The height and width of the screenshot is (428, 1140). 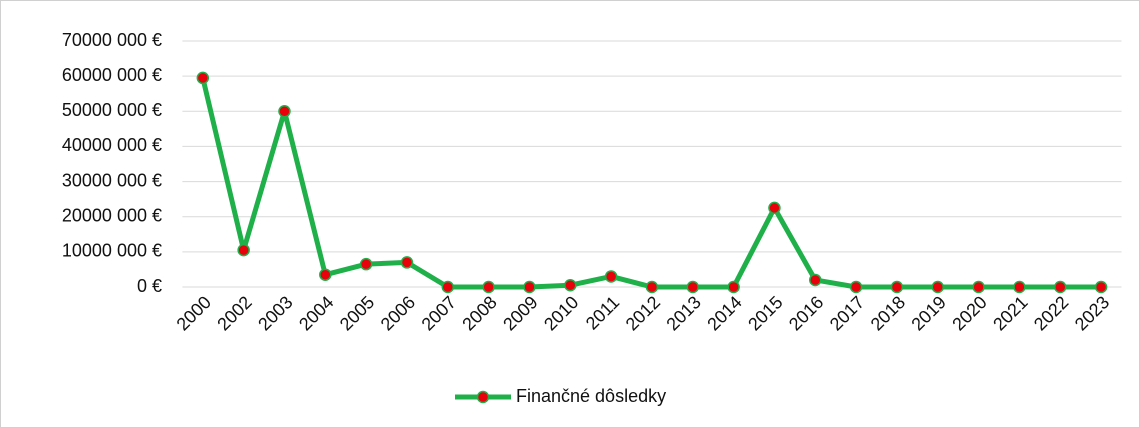 What do you see at coordinates (149, 286) in the screenshot?
I see `y-tick-label: 0 €` at bounding box center [149, 286].